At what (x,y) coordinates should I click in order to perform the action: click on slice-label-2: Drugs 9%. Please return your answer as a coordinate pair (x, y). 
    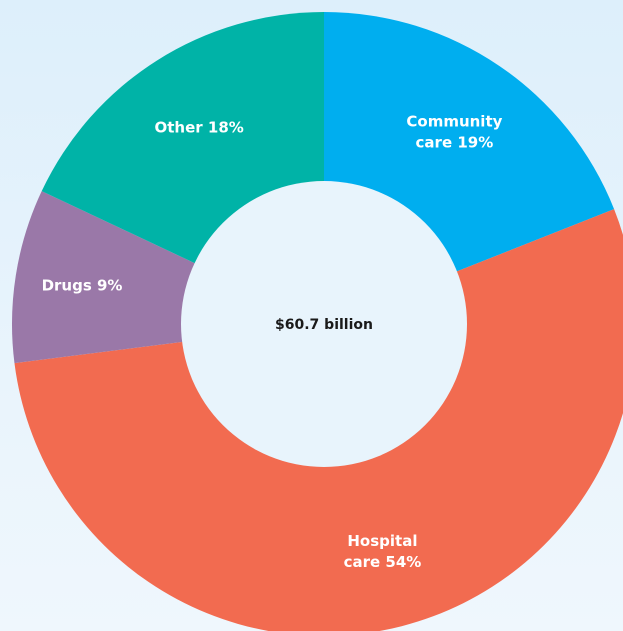
    Looking at the image, I should click on (82, 286).